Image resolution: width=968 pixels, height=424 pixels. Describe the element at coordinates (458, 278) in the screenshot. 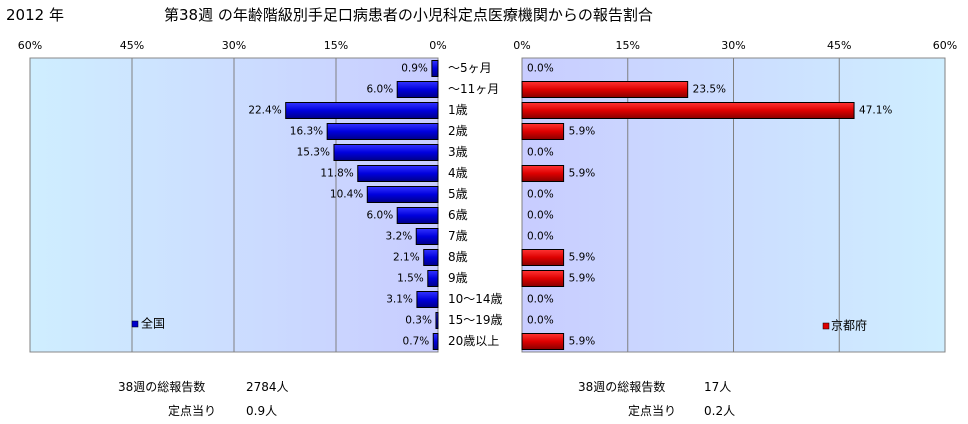

I see `category-label: 9歳` at that location.